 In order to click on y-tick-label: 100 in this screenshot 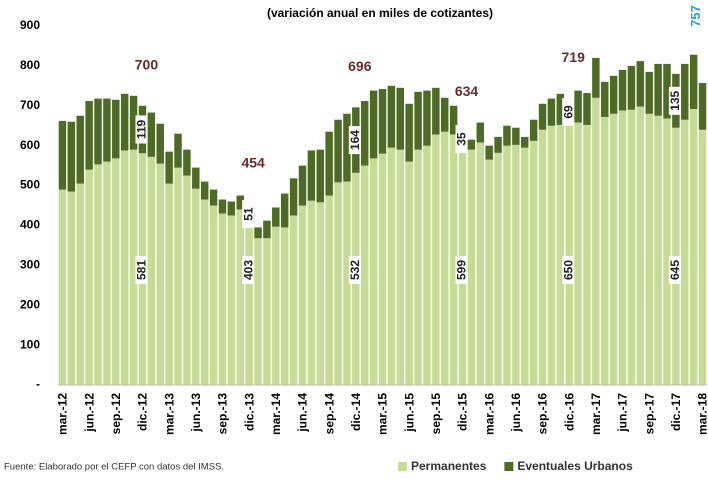, I will do `click(30, 344)`.